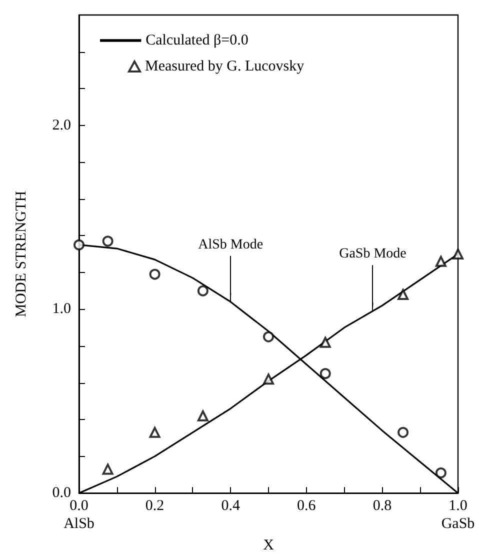  I want to click on x-tick-label: 0.6, so click(306, 506).